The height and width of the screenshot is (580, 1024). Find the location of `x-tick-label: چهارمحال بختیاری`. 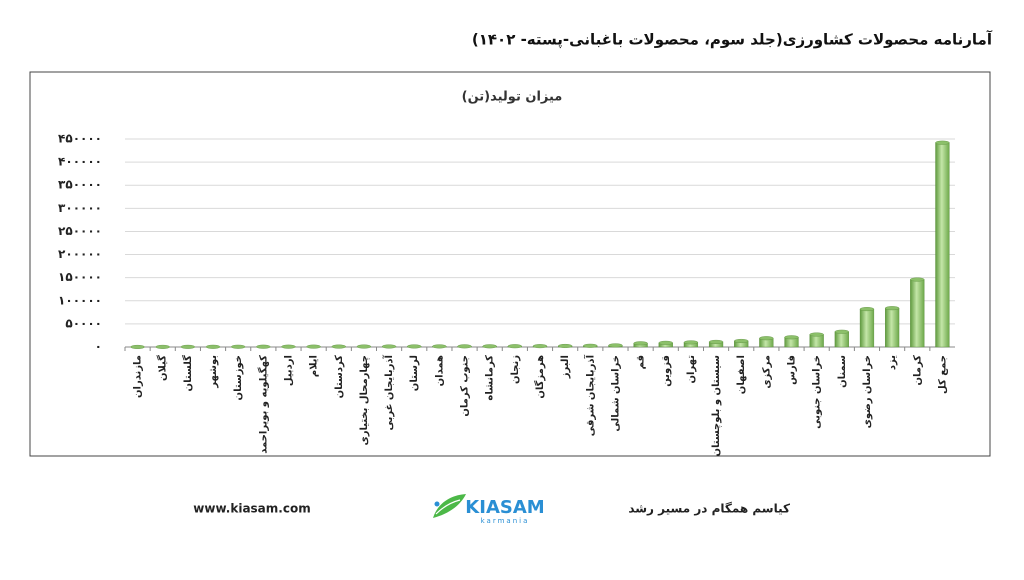

x-tick-label: چهارمحال بختیاری is located at coordinates (364, 400).